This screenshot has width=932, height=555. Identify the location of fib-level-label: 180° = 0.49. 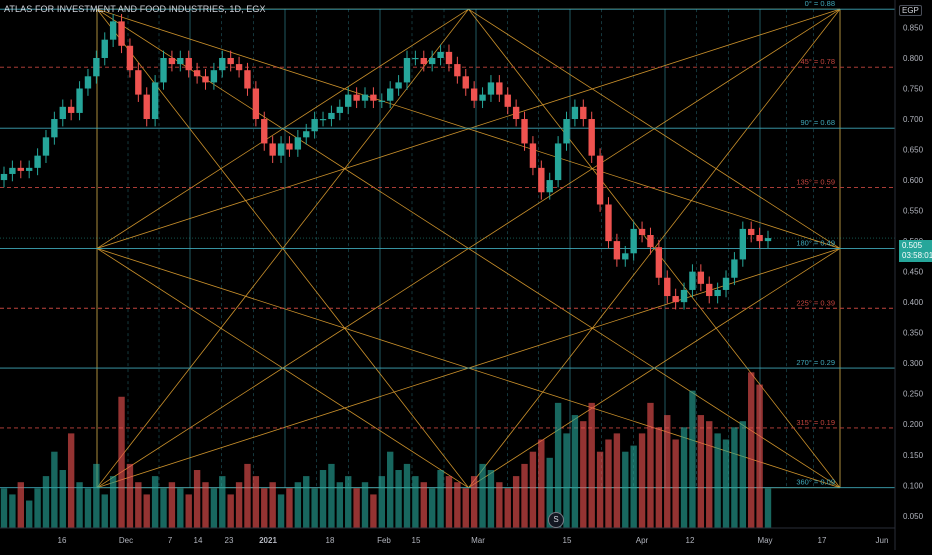
(815, 242).